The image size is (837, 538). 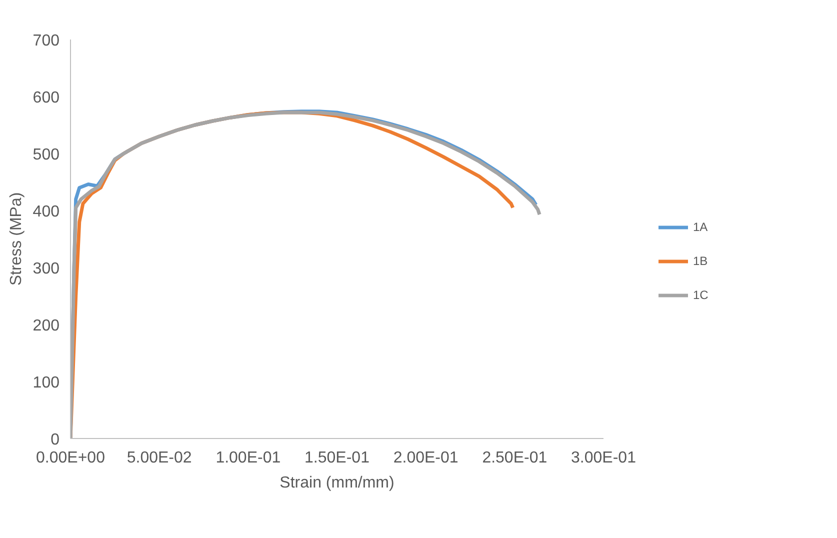 I want to click on x-tick-label: 5.00E-02, so click(x=159, y=458).